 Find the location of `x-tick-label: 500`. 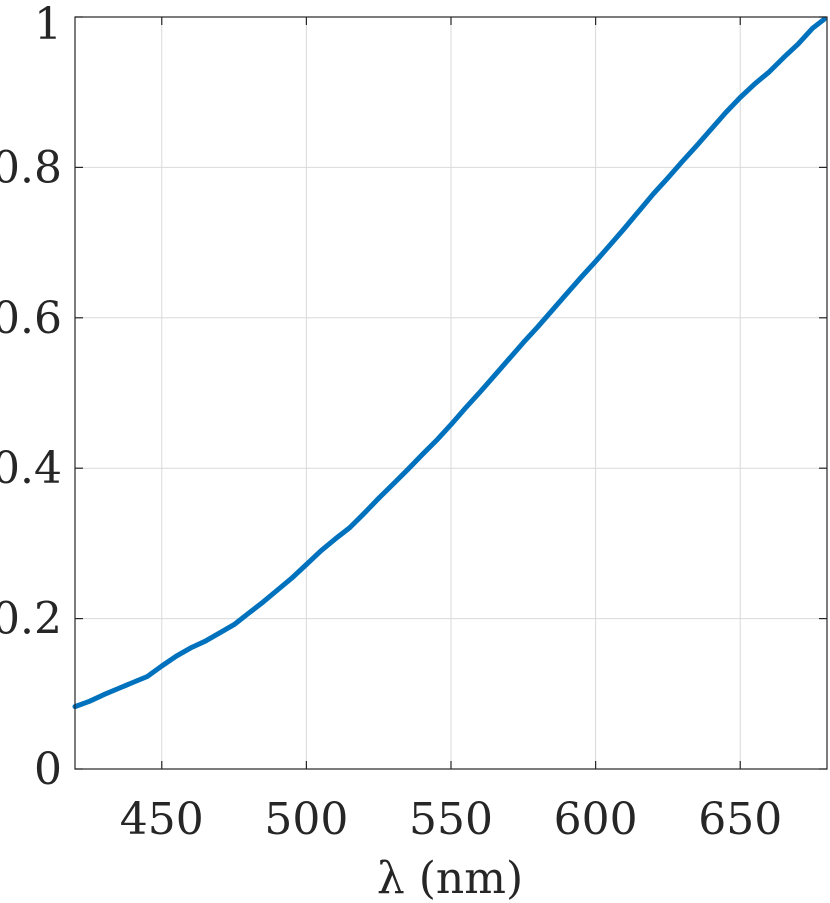

x-tick-label: 500 is located at coordinates (306, 819).